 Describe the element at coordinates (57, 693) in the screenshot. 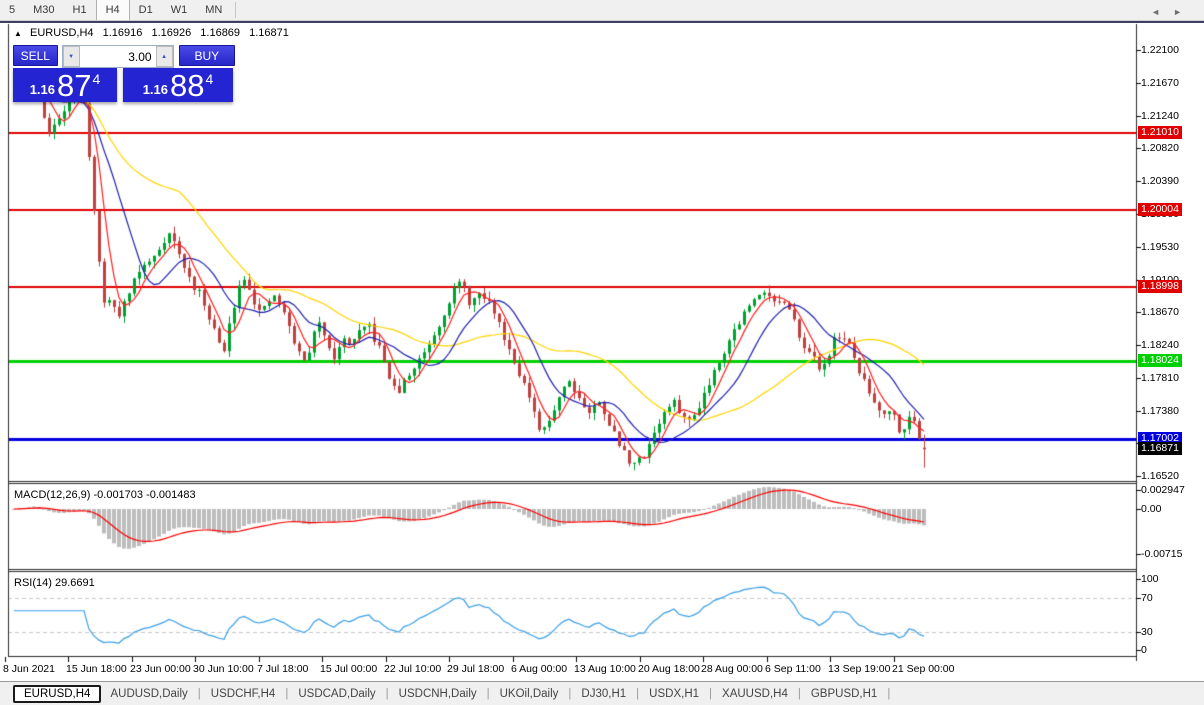

I see `tab-item-eurusd-h4: EURUSD,H4` at that location.